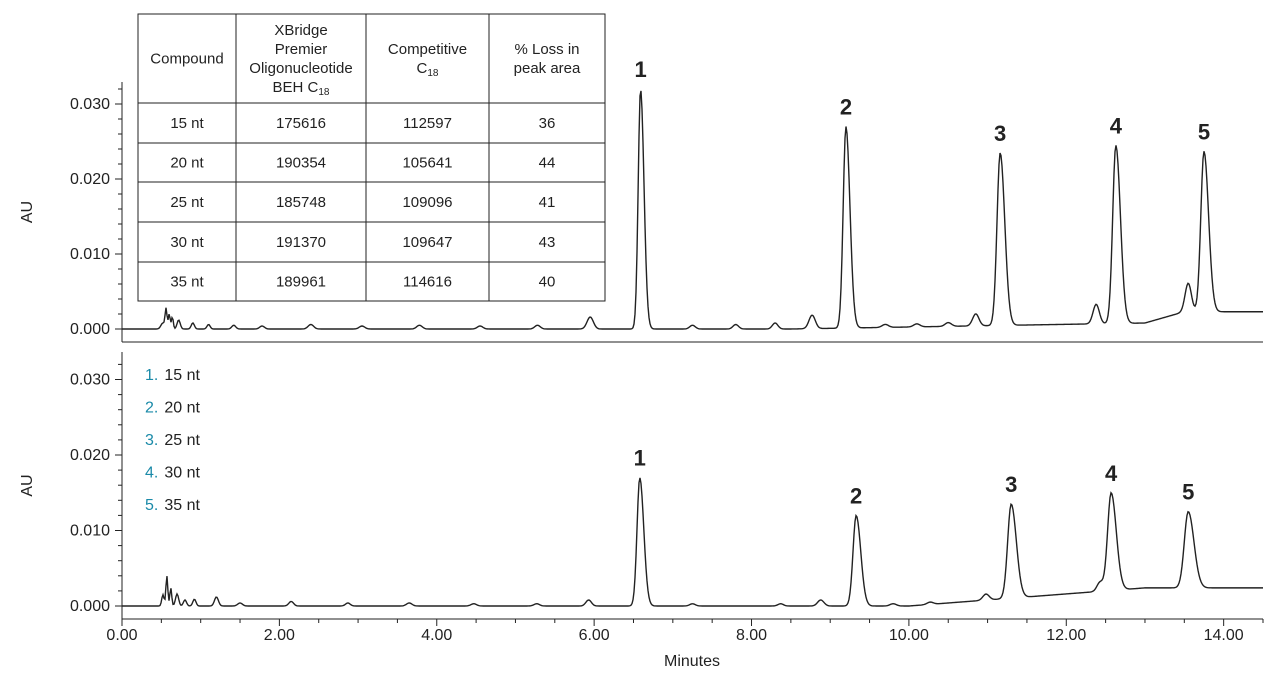 The image size is (1280, 686). I want to click on table-cell: 109647, so click(427, 242).